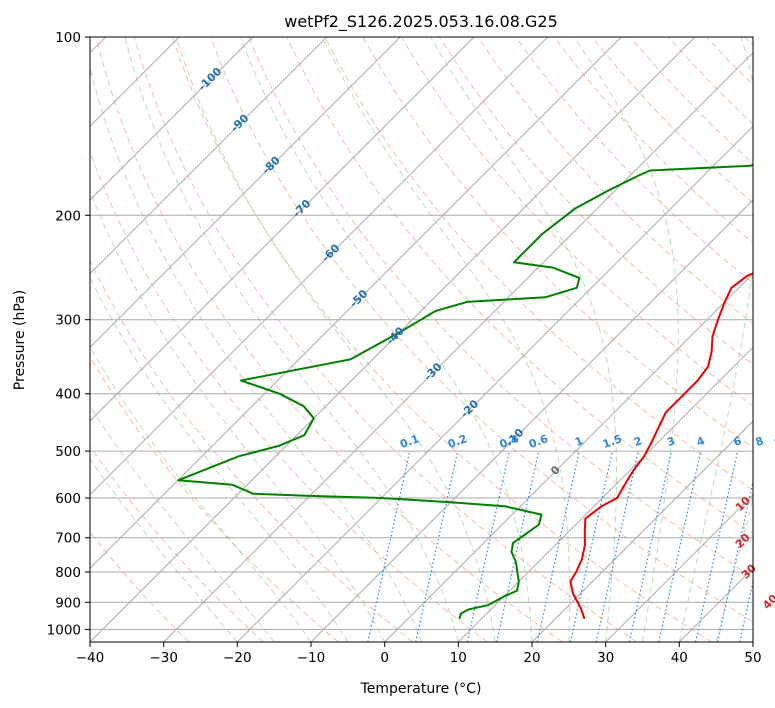 This screenshot has width=775, height=708. What do you see at coordinates (68, 216) in the screenshot?
I see `y-tick-label: 200` at bounding box center [68, 216].